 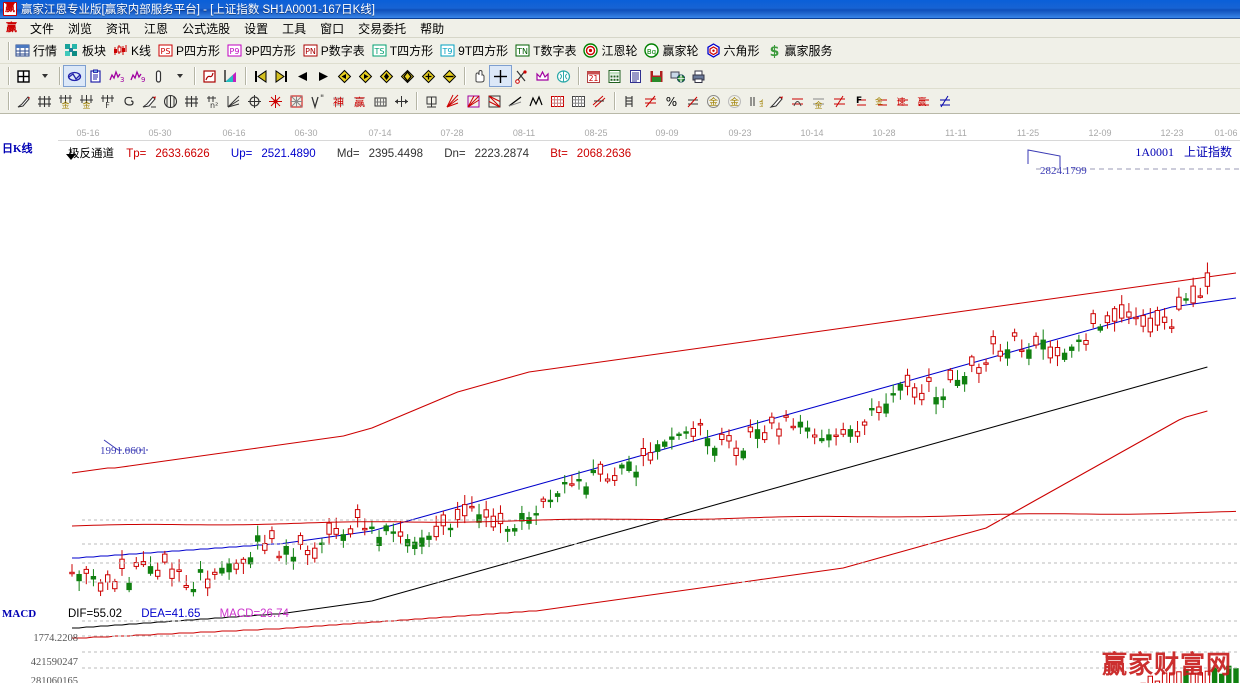 What do you see at coordinates (190, 50) in the screenshot?
I see `toolbar-button-p-square: PS P四方形` at bounding box center [190, 50].